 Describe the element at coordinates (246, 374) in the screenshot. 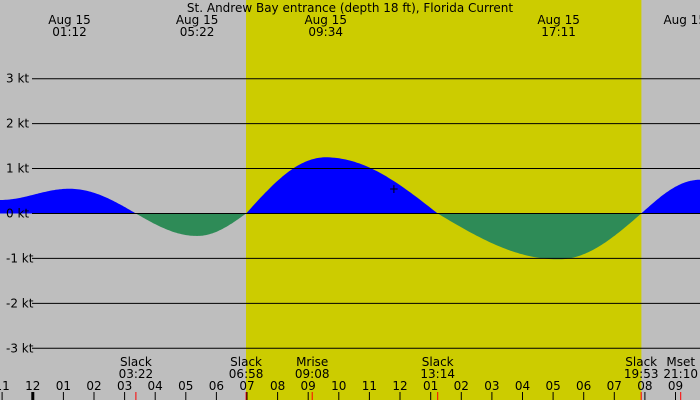

I see `event-time: 06:58` at that location.